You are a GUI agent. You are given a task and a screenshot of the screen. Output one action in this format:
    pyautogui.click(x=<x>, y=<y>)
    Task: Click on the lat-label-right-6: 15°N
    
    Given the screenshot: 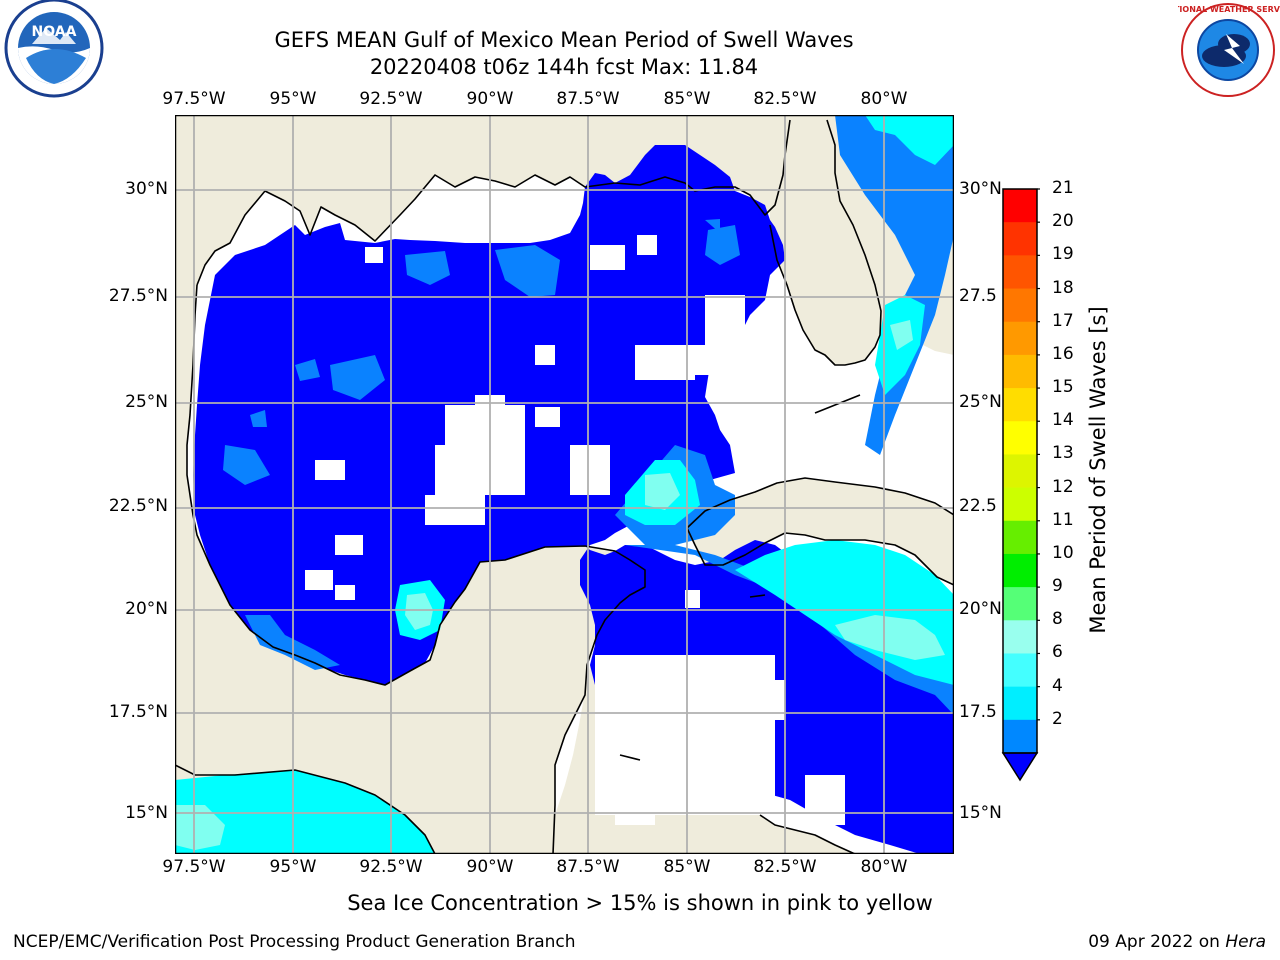 What is the action you would take?
    pyautogui.click(x=980, y=813)
    